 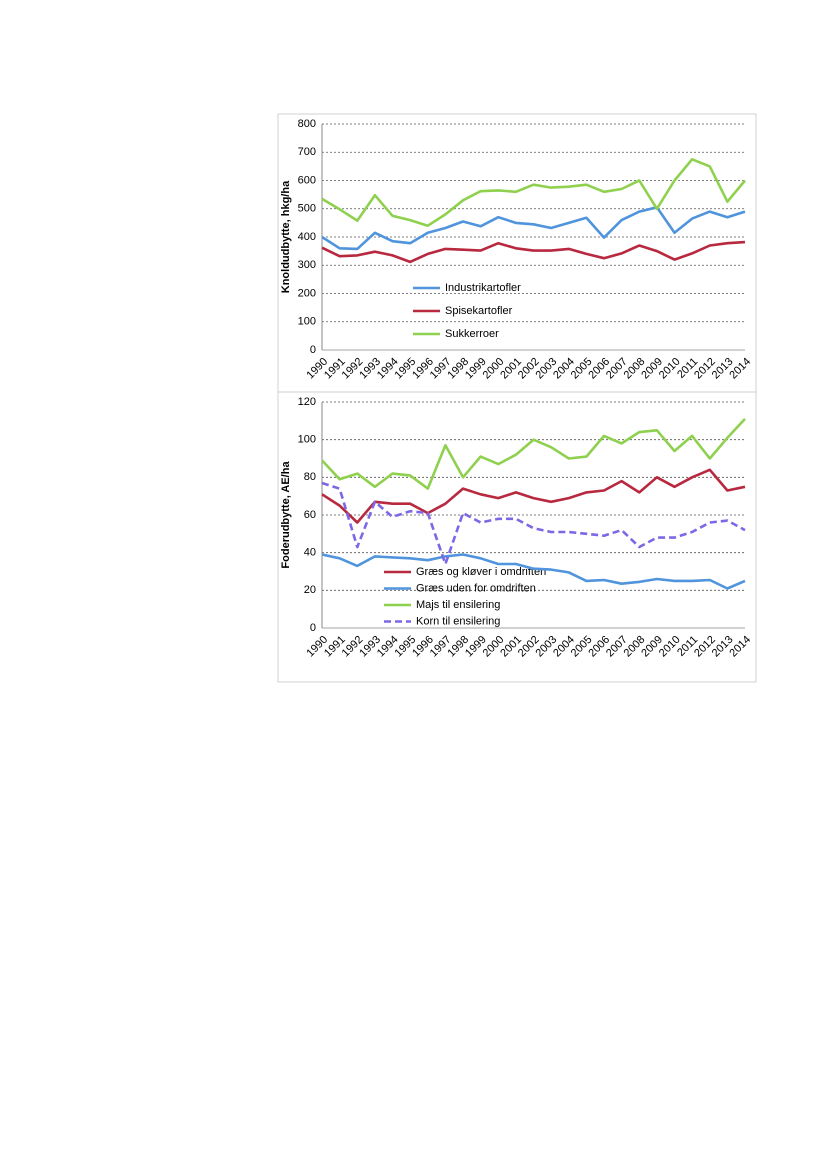 I want to click on y-tick-label: 600, so click(x=307, y=180).